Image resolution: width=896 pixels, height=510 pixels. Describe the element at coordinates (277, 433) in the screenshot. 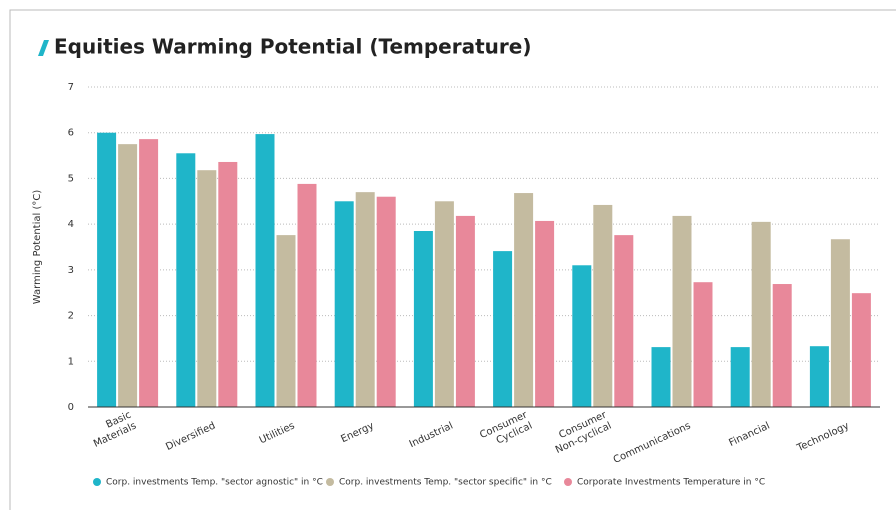

I see `x-tick-label: Utilities` at that location.